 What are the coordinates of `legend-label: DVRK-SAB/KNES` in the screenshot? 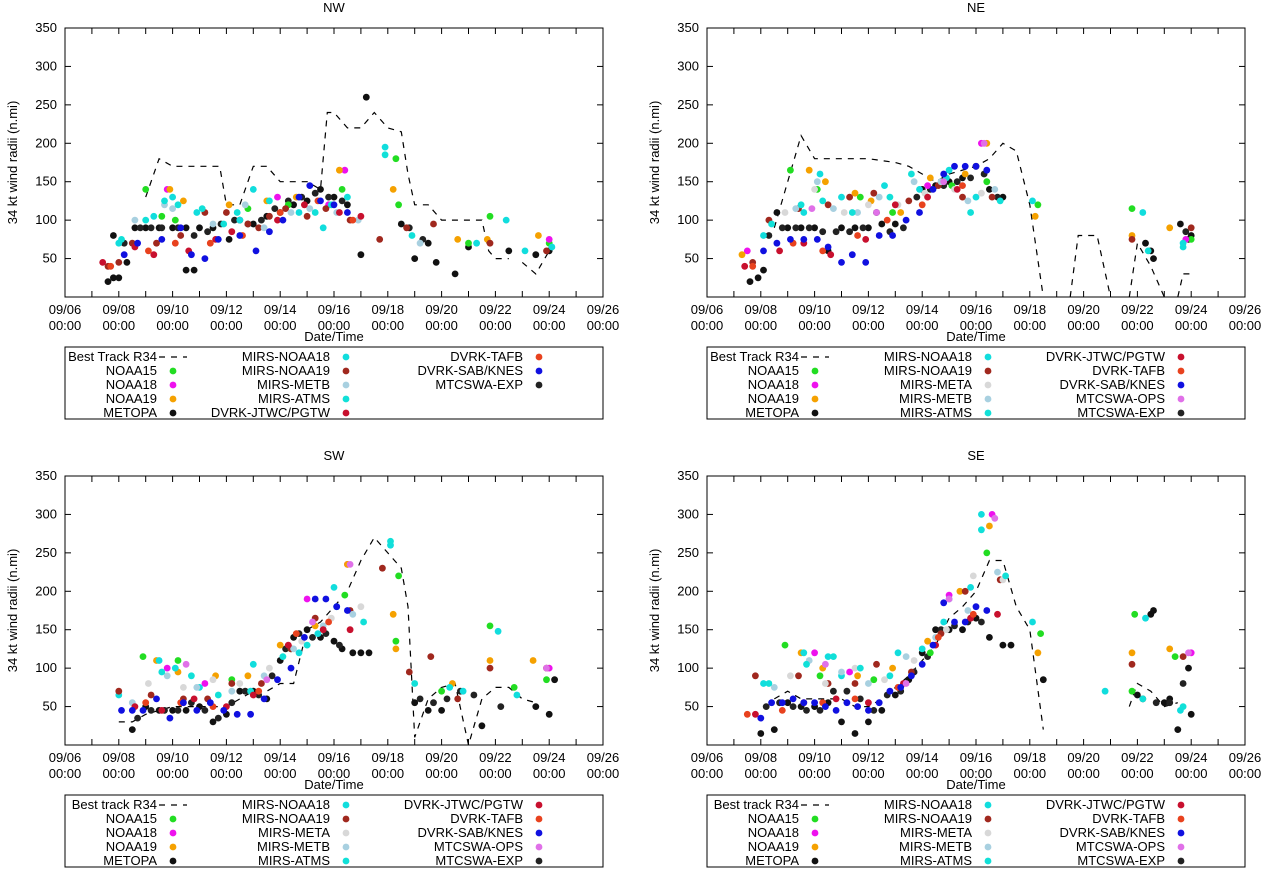 It's located at (1113, 384).